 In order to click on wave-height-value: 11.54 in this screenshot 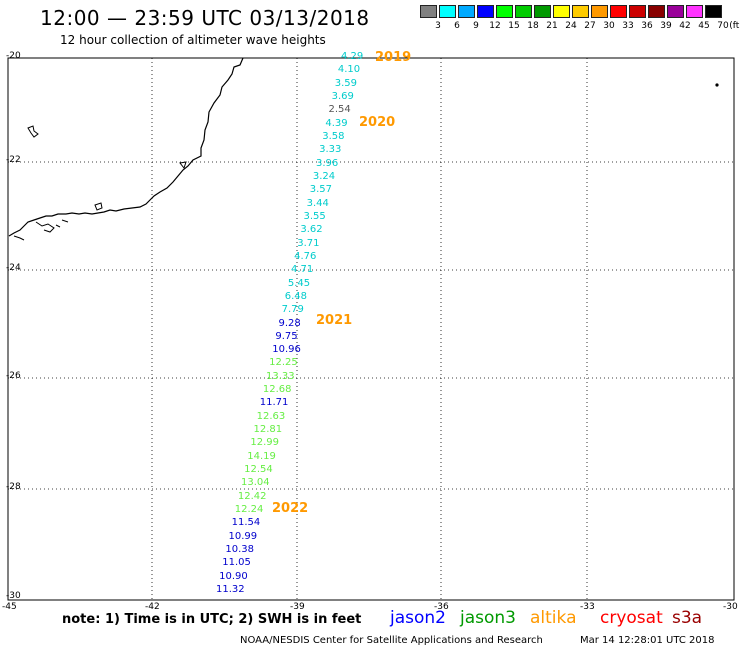, I will do `click(246, 523)`.